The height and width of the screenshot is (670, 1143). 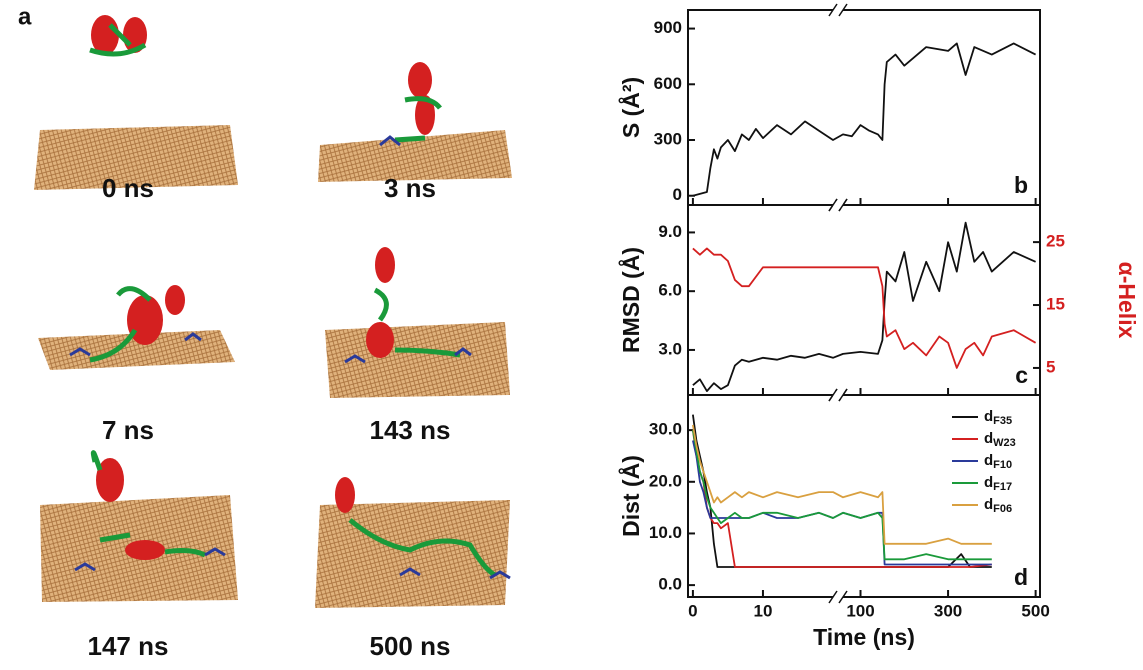 I want to click on legend-label: dW23, so click(x=1000, y=439).